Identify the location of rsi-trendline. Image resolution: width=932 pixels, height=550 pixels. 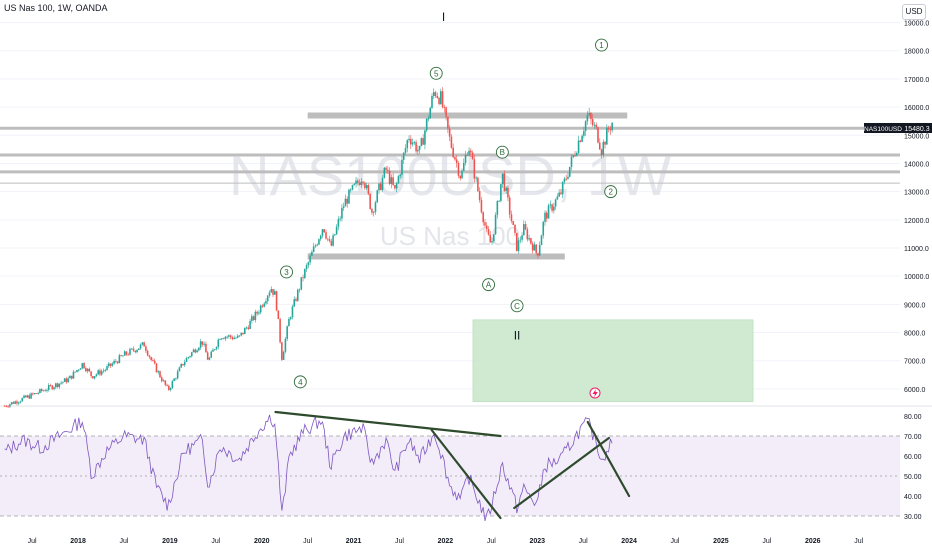
(466, 474).